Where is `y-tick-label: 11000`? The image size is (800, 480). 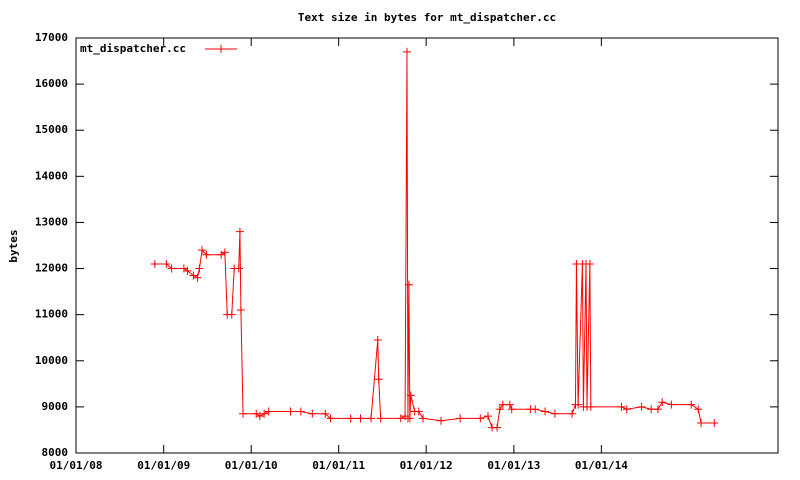
y-tick-label: 11000 is located at coordinates (51, 314).